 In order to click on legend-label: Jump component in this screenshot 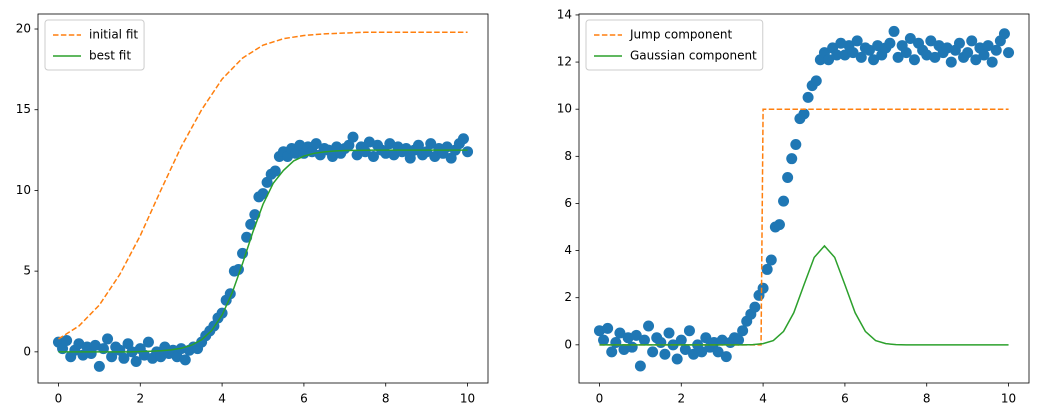, I will do `click(680, 35)`.